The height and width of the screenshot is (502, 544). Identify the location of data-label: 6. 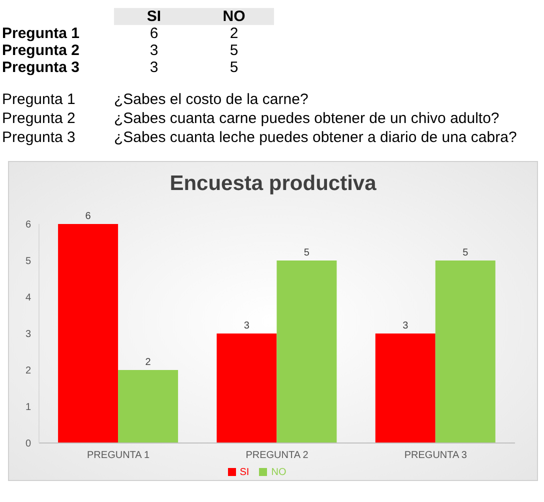
(88, 216).